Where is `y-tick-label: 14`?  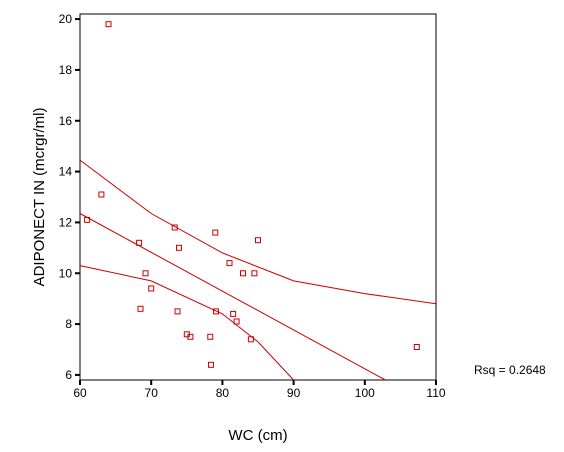 y-tick-label: 14 is located at coordinates (66, 172).